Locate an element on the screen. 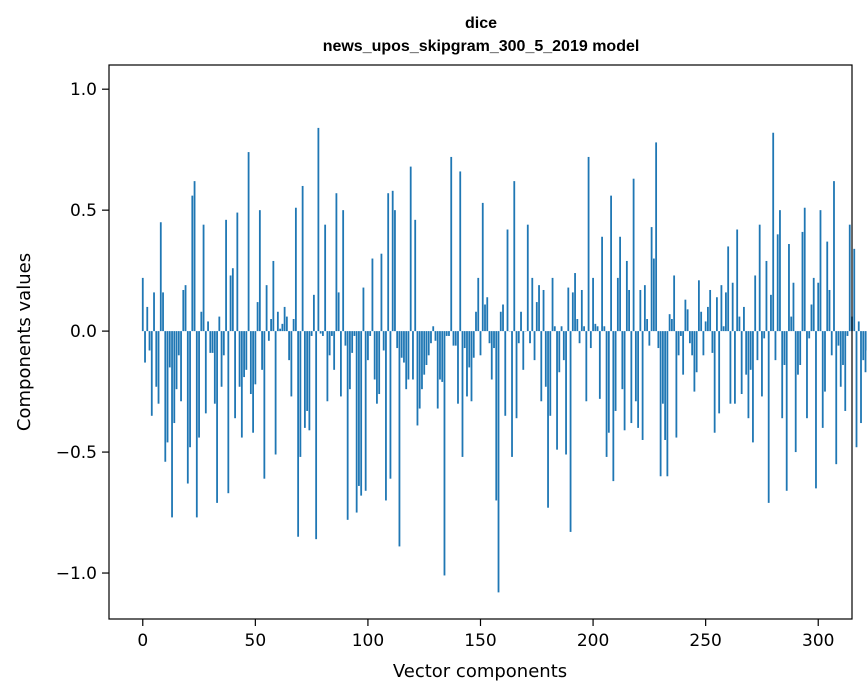  x-tick-label: 200 is located at coordinates (593, 641).